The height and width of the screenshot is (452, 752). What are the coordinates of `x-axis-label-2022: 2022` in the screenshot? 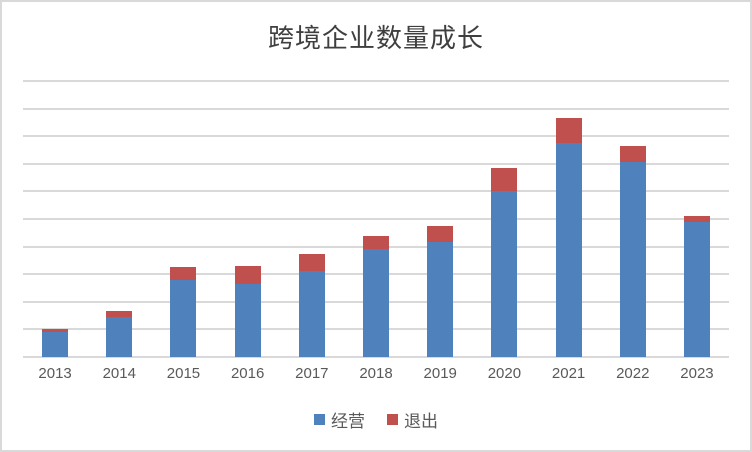 It's located at (633, 373).